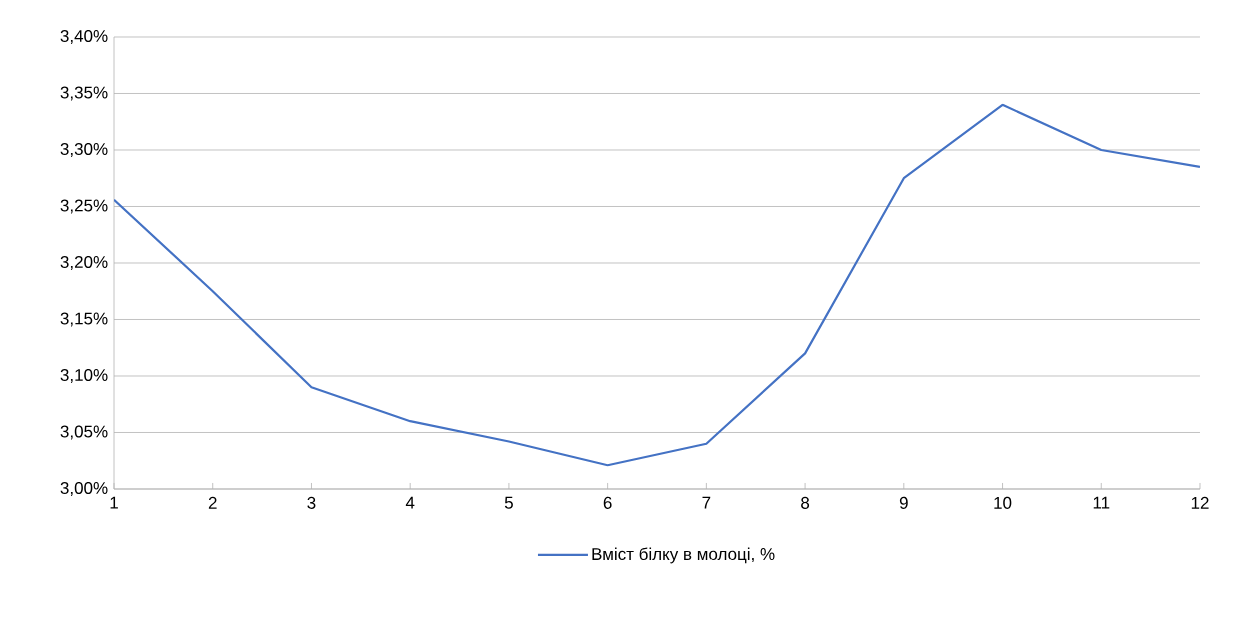 The image size is (1251, 617). I want to click on x-tick-label: 3, so click(311, 502).